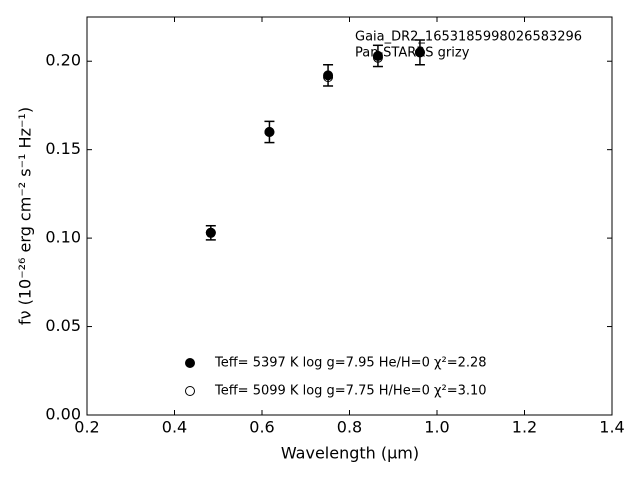 The width and height of the screenshot is (640, 480). What do you see at coordinates (412, 53) in the screenshot?
I see `annotation: Pan-STARRS grizy` at bounding box center [412, 53].